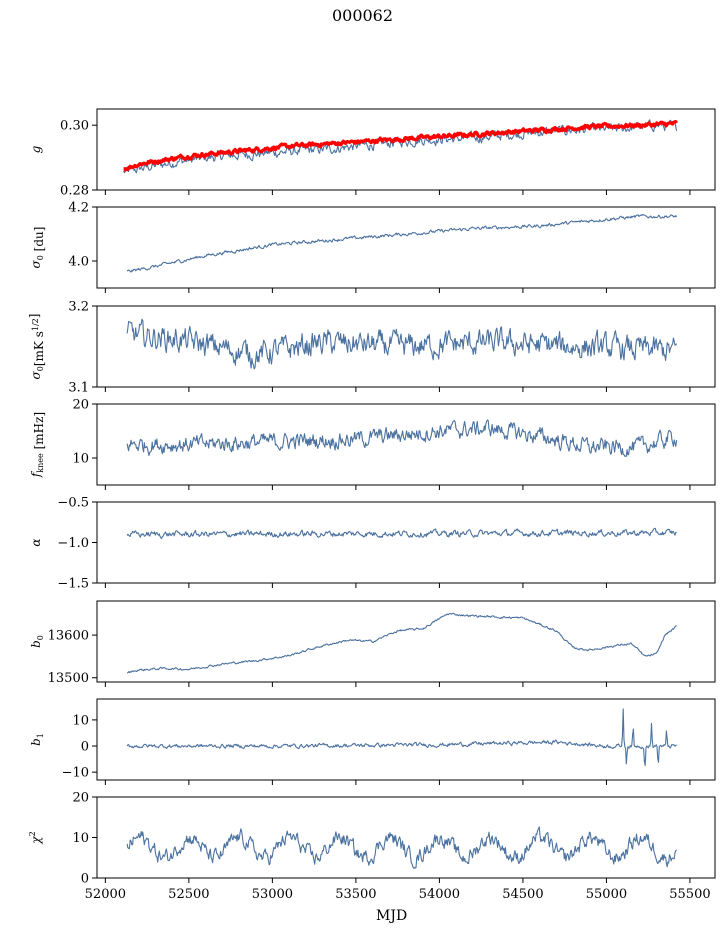  I want to click on y-tick-label: −10, so click(75, 773).